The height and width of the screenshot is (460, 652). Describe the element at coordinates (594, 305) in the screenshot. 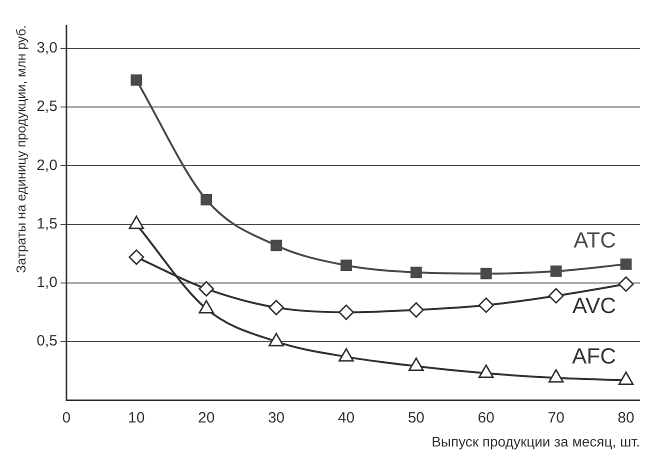

I see `series-label: AVC` at that location.